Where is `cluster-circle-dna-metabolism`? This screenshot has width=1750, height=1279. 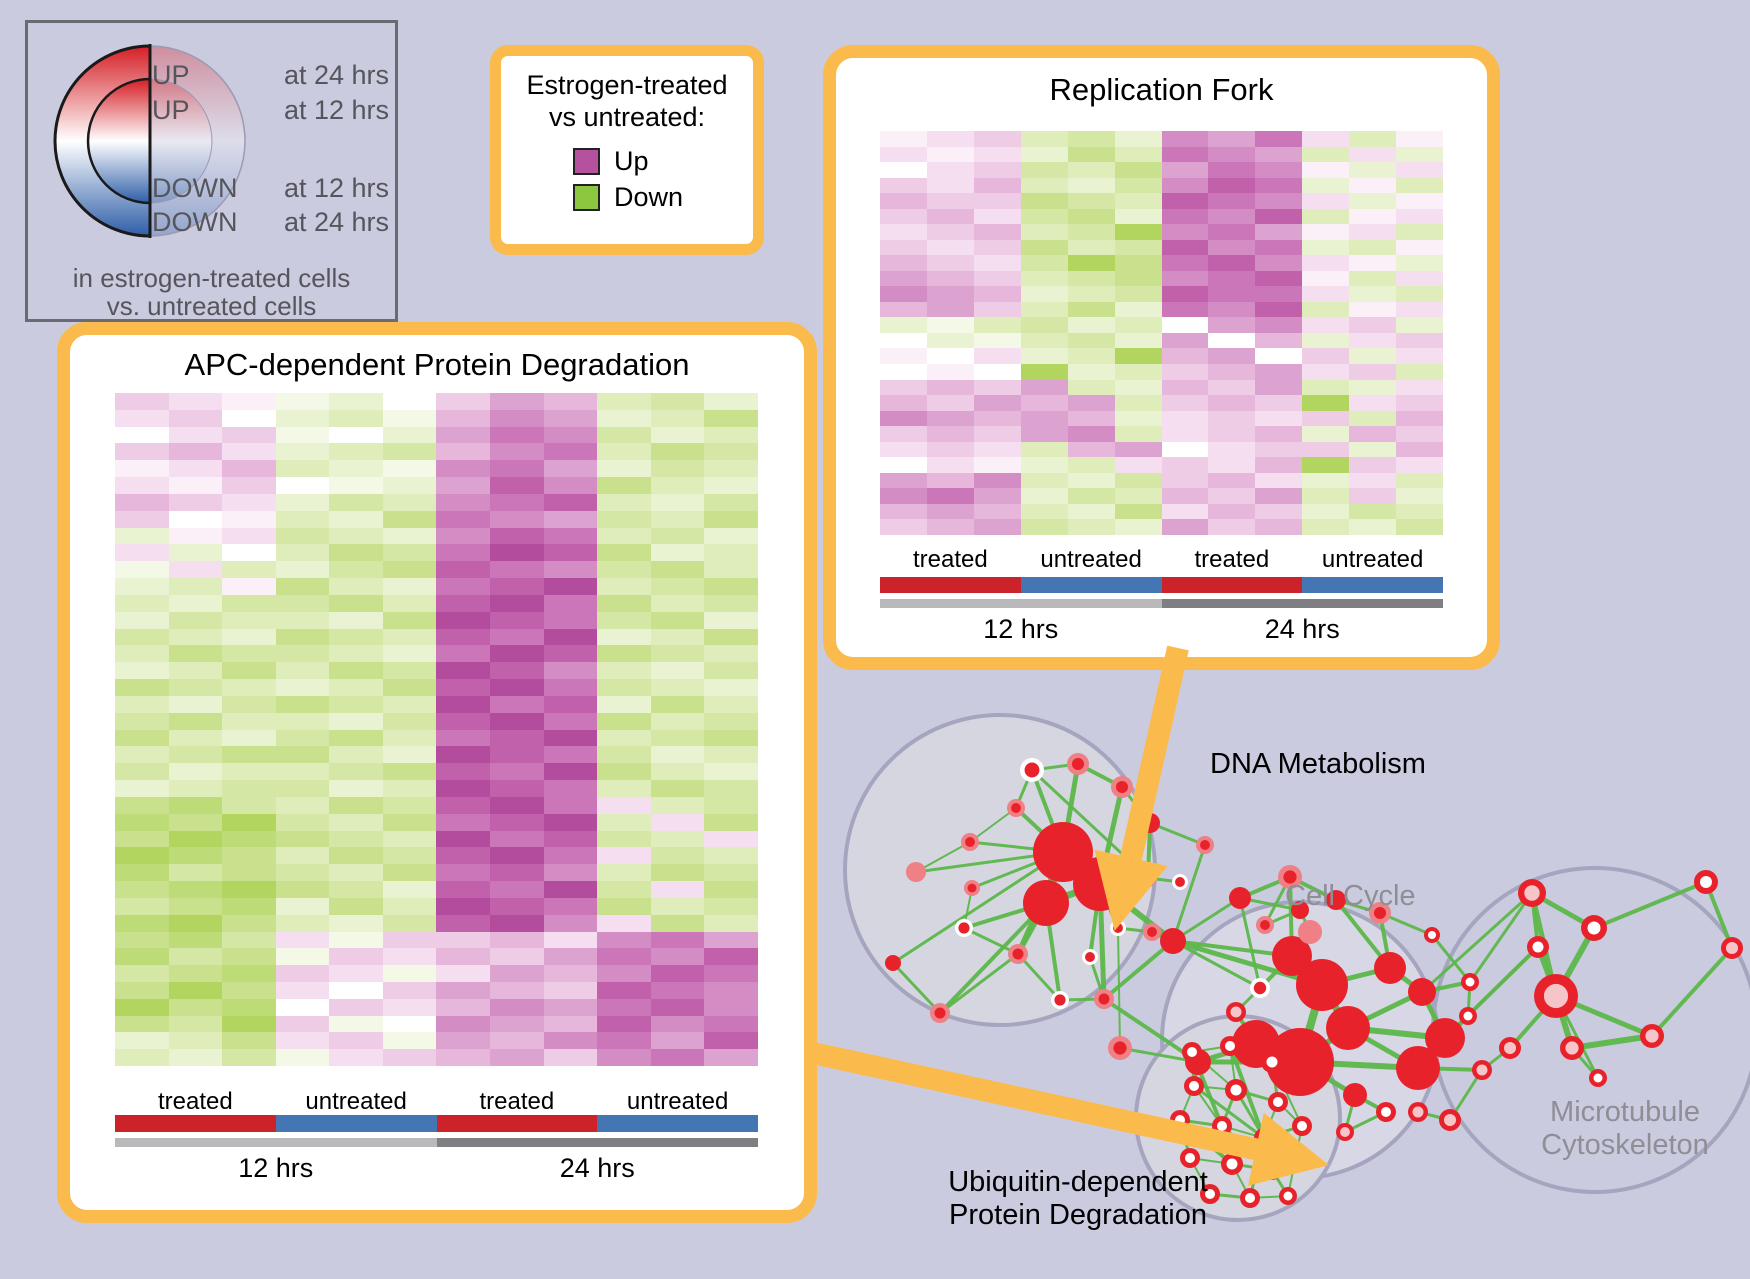
cluster-circle-dna-metabolism is located at coordinates (1000, 870).